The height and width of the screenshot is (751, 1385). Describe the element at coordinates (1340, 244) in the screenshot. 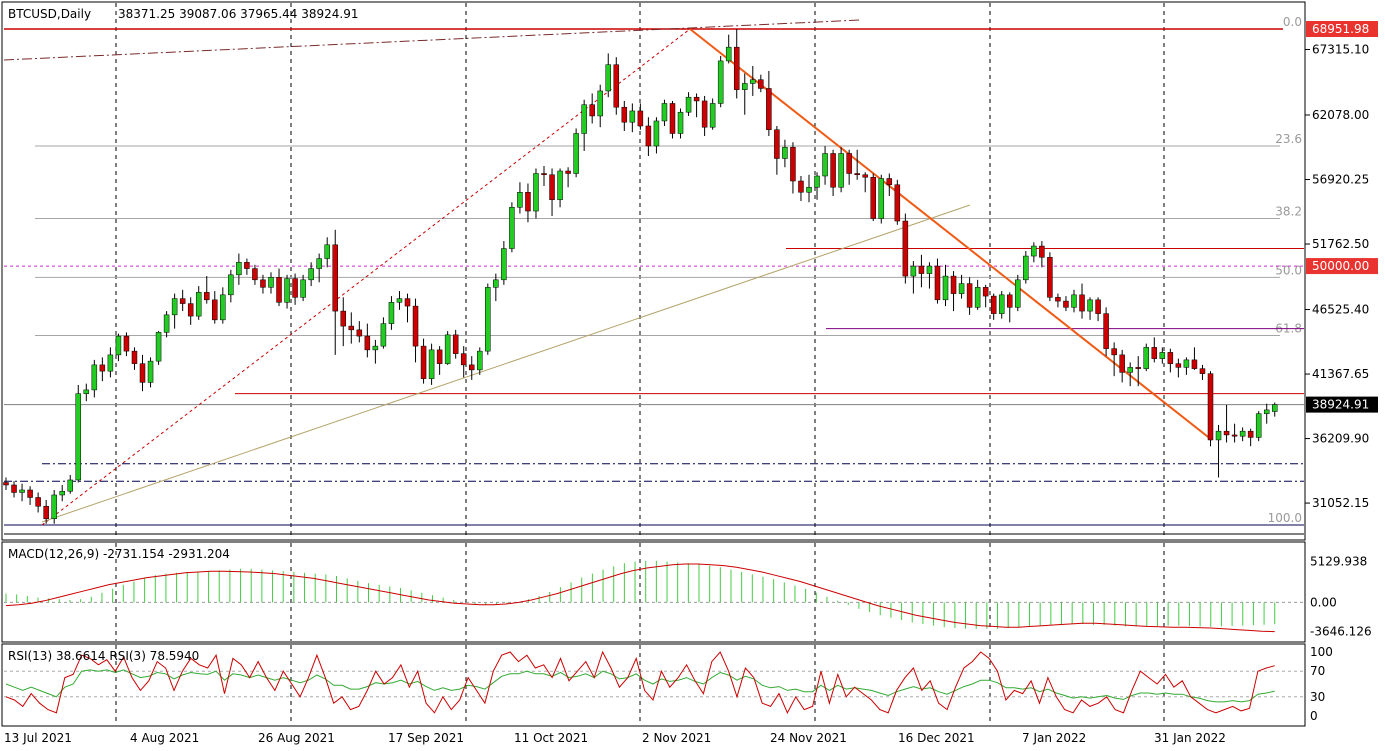

I see `price-tick-3: 51762.50` at that location.